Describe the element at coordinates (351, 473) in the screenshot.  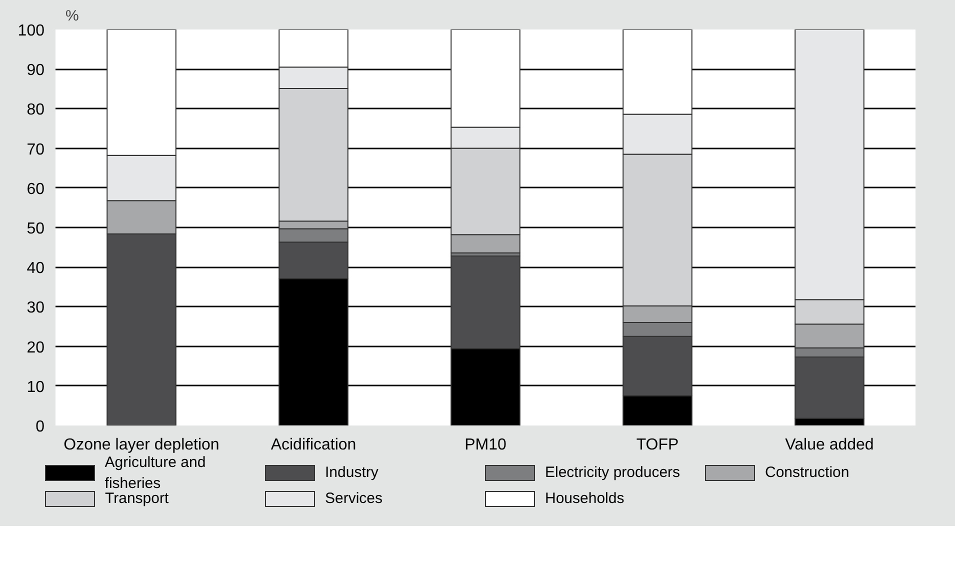
I see `legend-label: Industry` at that location.